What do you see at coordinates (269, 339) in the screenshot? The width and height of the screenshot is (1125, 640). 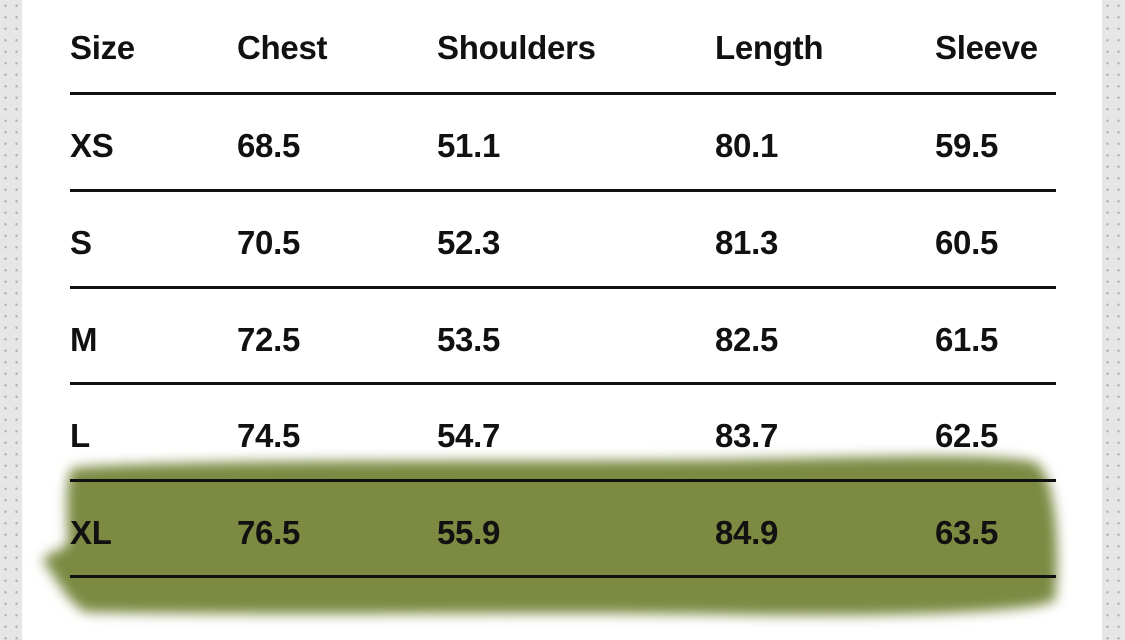 I see `cell-chest: 72.5` at bounding box center [269, 339].